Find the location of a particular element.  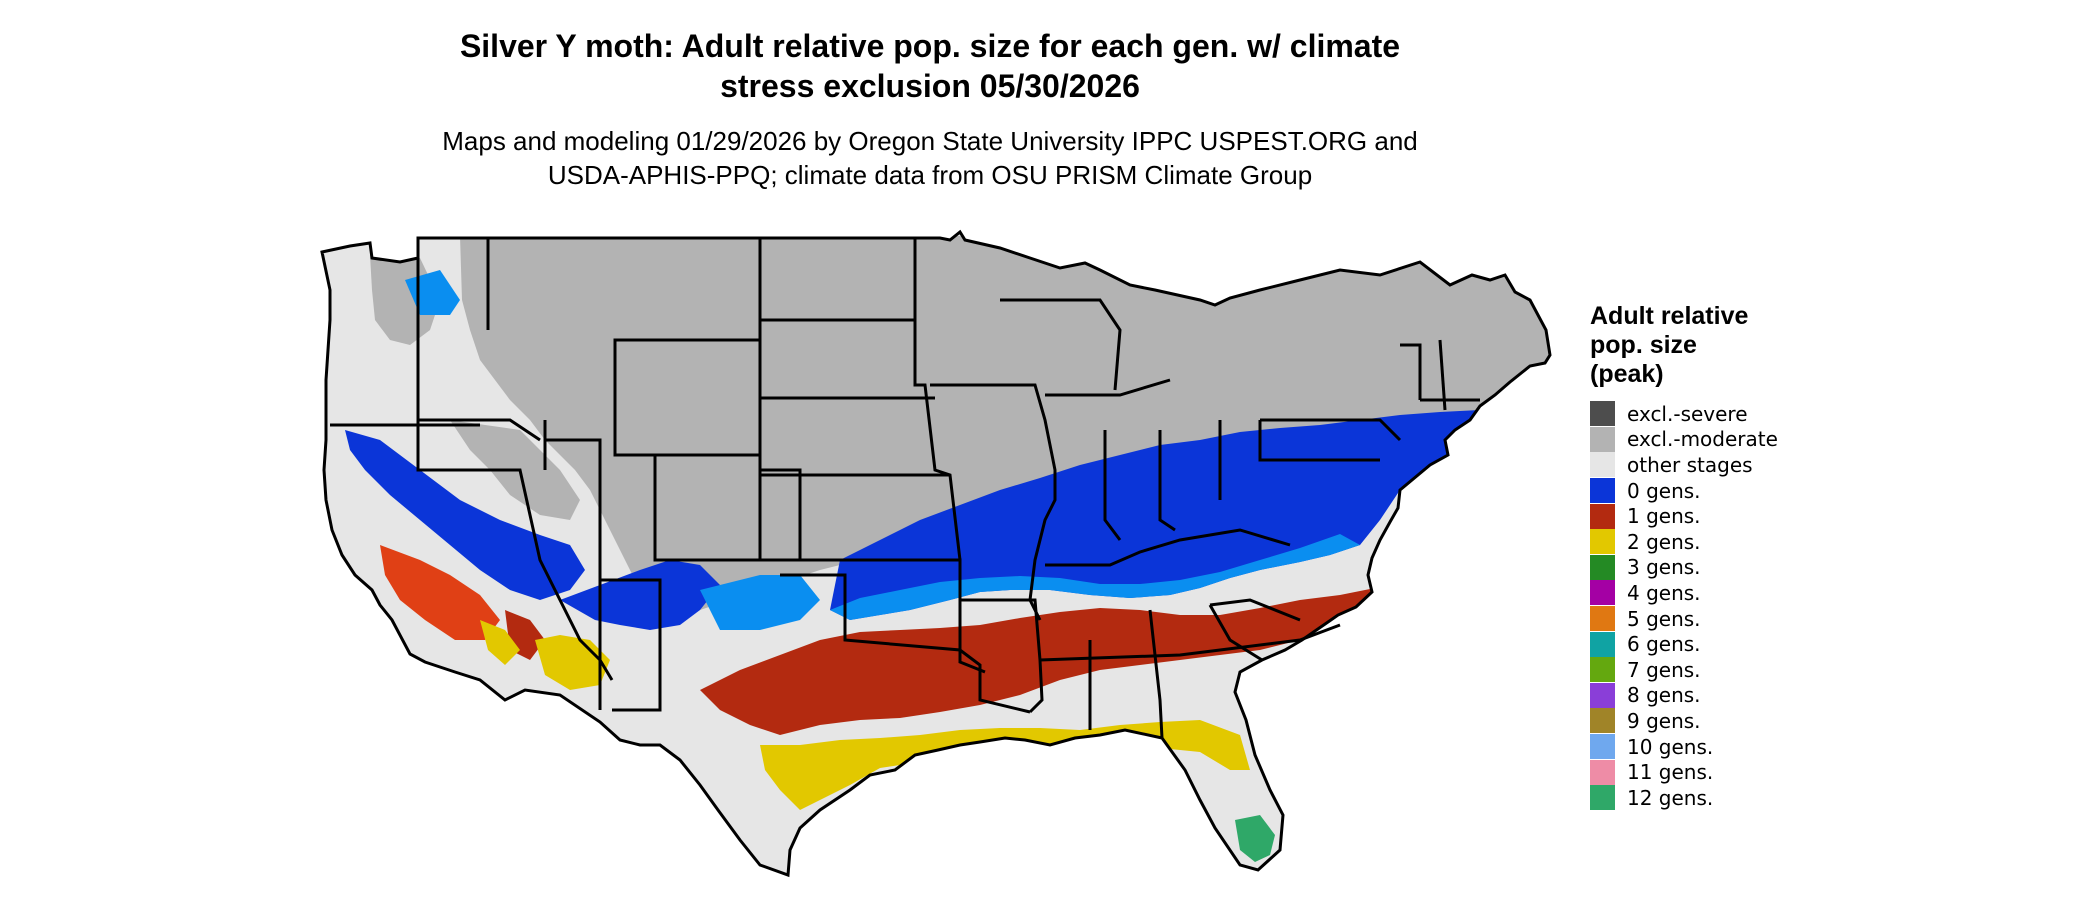

legend-label: 3 gens. is located at coordinates (1664, 567).